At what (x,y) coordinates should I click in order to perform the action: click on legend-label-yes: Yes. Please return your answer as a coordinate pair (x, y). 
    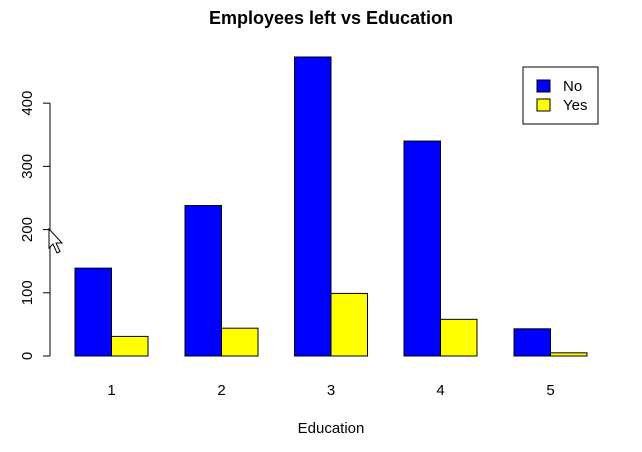
    Looking at the image, I should click on (575, 105).